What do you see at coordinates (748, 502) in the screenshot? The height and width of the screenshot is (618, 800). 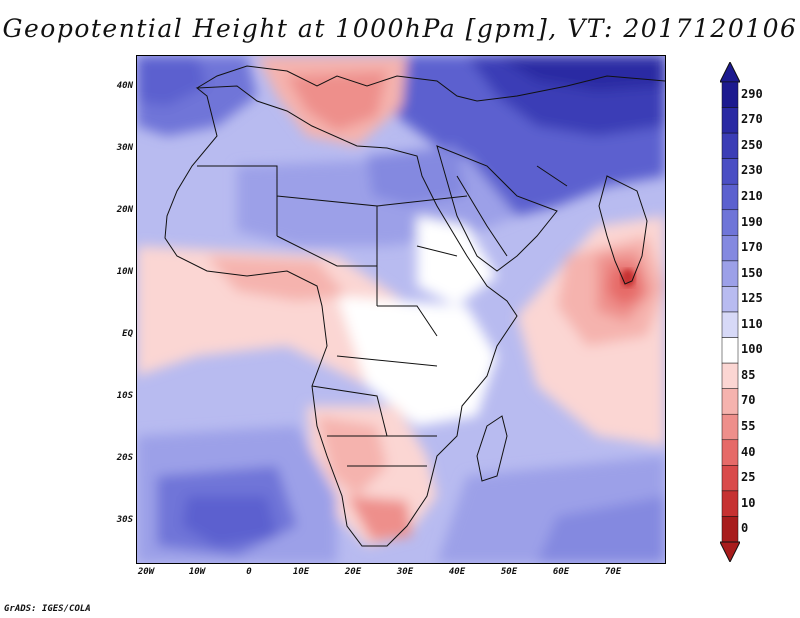 I see `colorbar-level-label: 10` at bounding box center [748, 502].